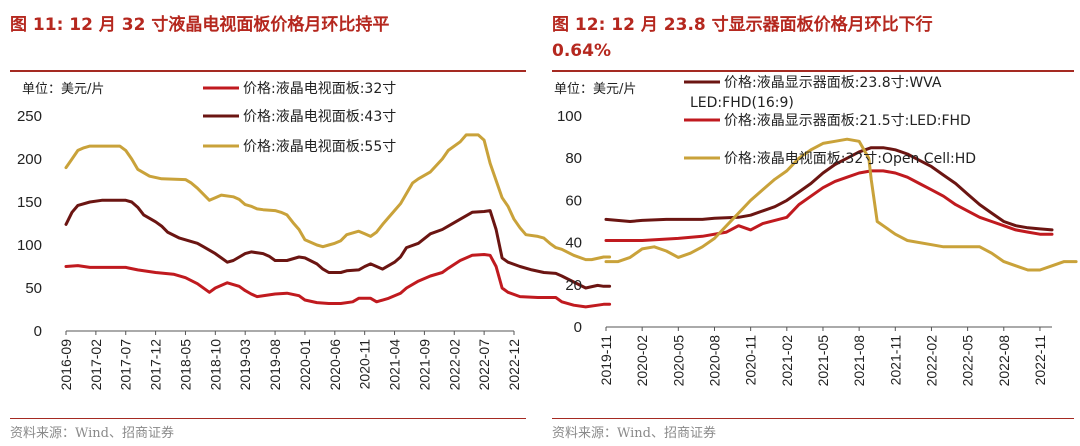  I want to click on x-tick-label: 2021-11, so click(895, 360).